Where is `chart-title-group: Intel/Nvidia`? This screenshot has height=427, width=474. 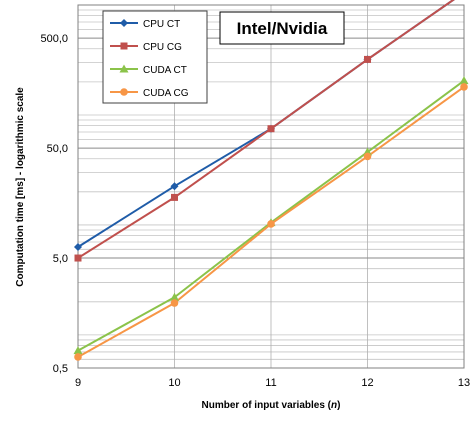 chart-title-group: Intel/Nvidia is located at coordinates (282, 28).